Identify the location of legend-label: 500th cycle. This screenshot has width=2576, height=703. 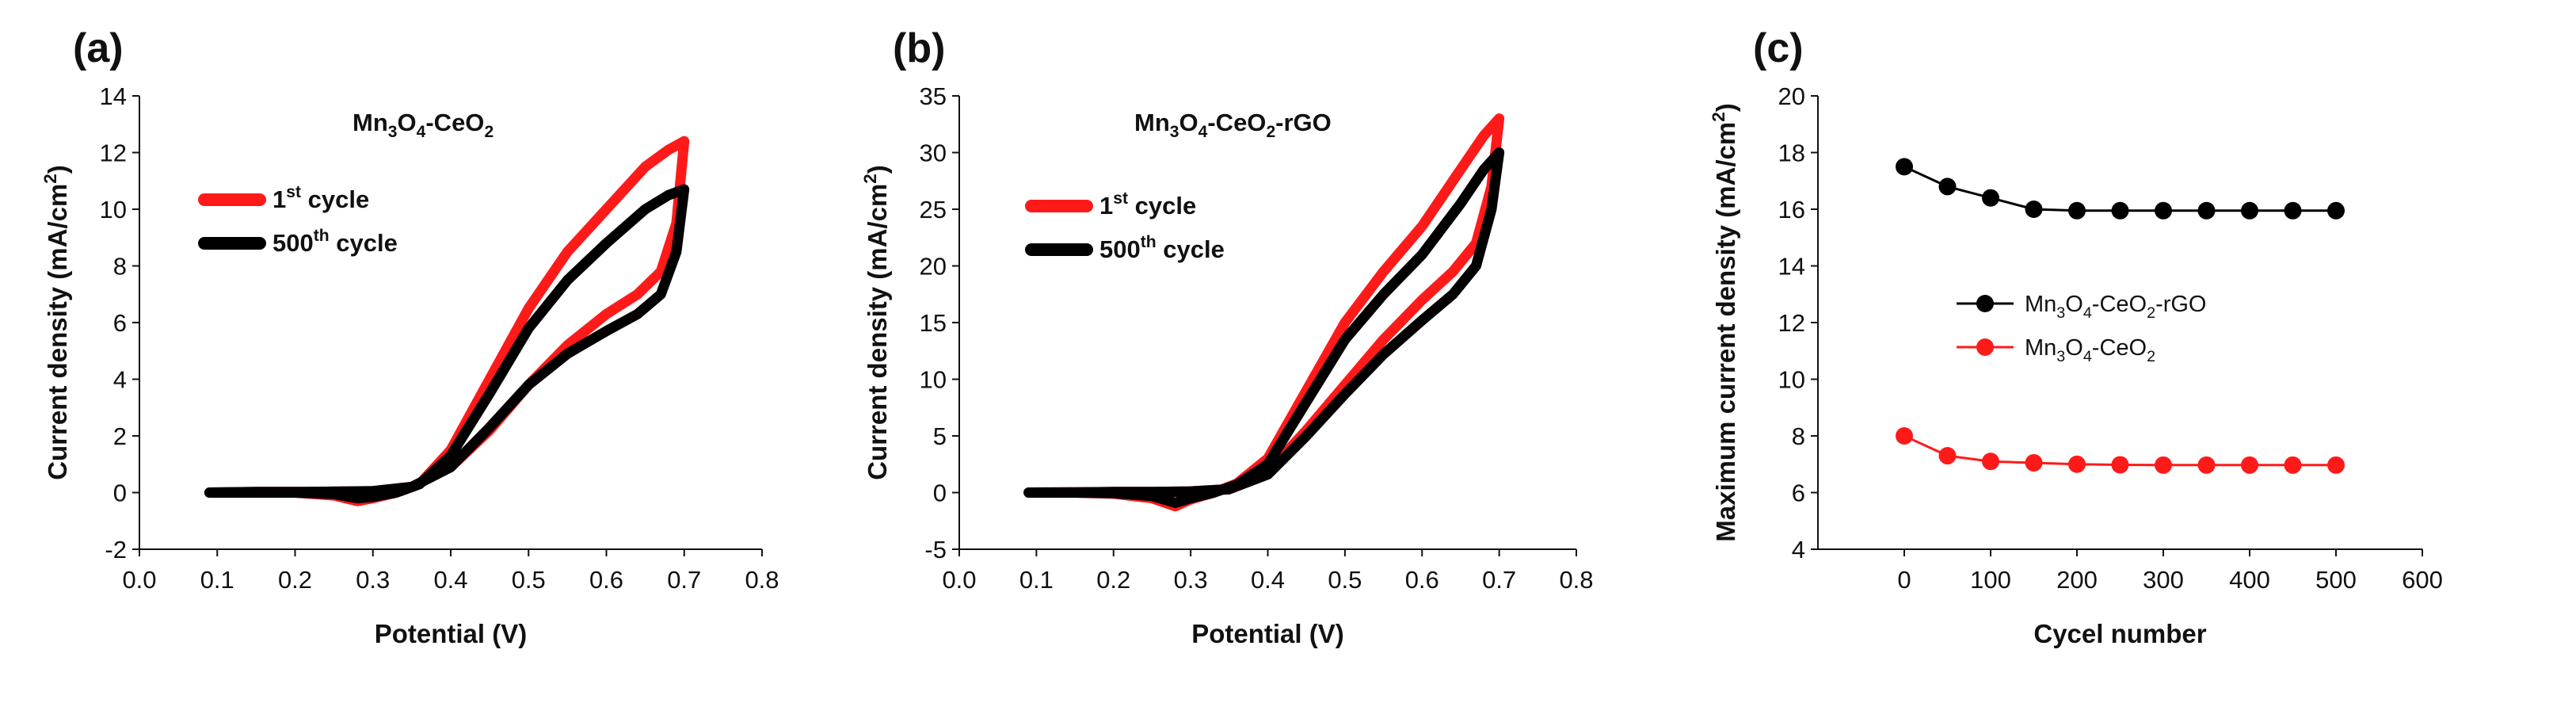
(335, 242).